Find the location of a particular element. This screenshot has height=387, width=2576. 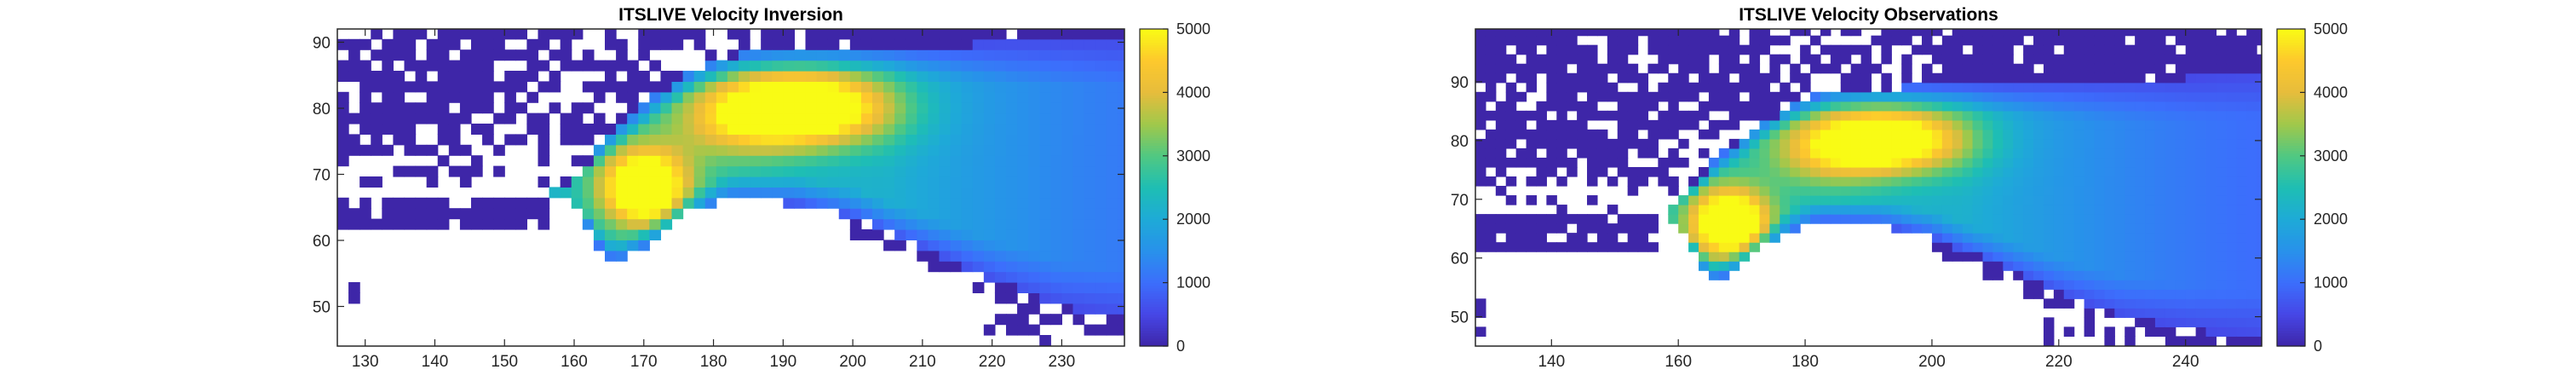

colorbar-tick-label: 0 is located at coordinates (1180, 346).